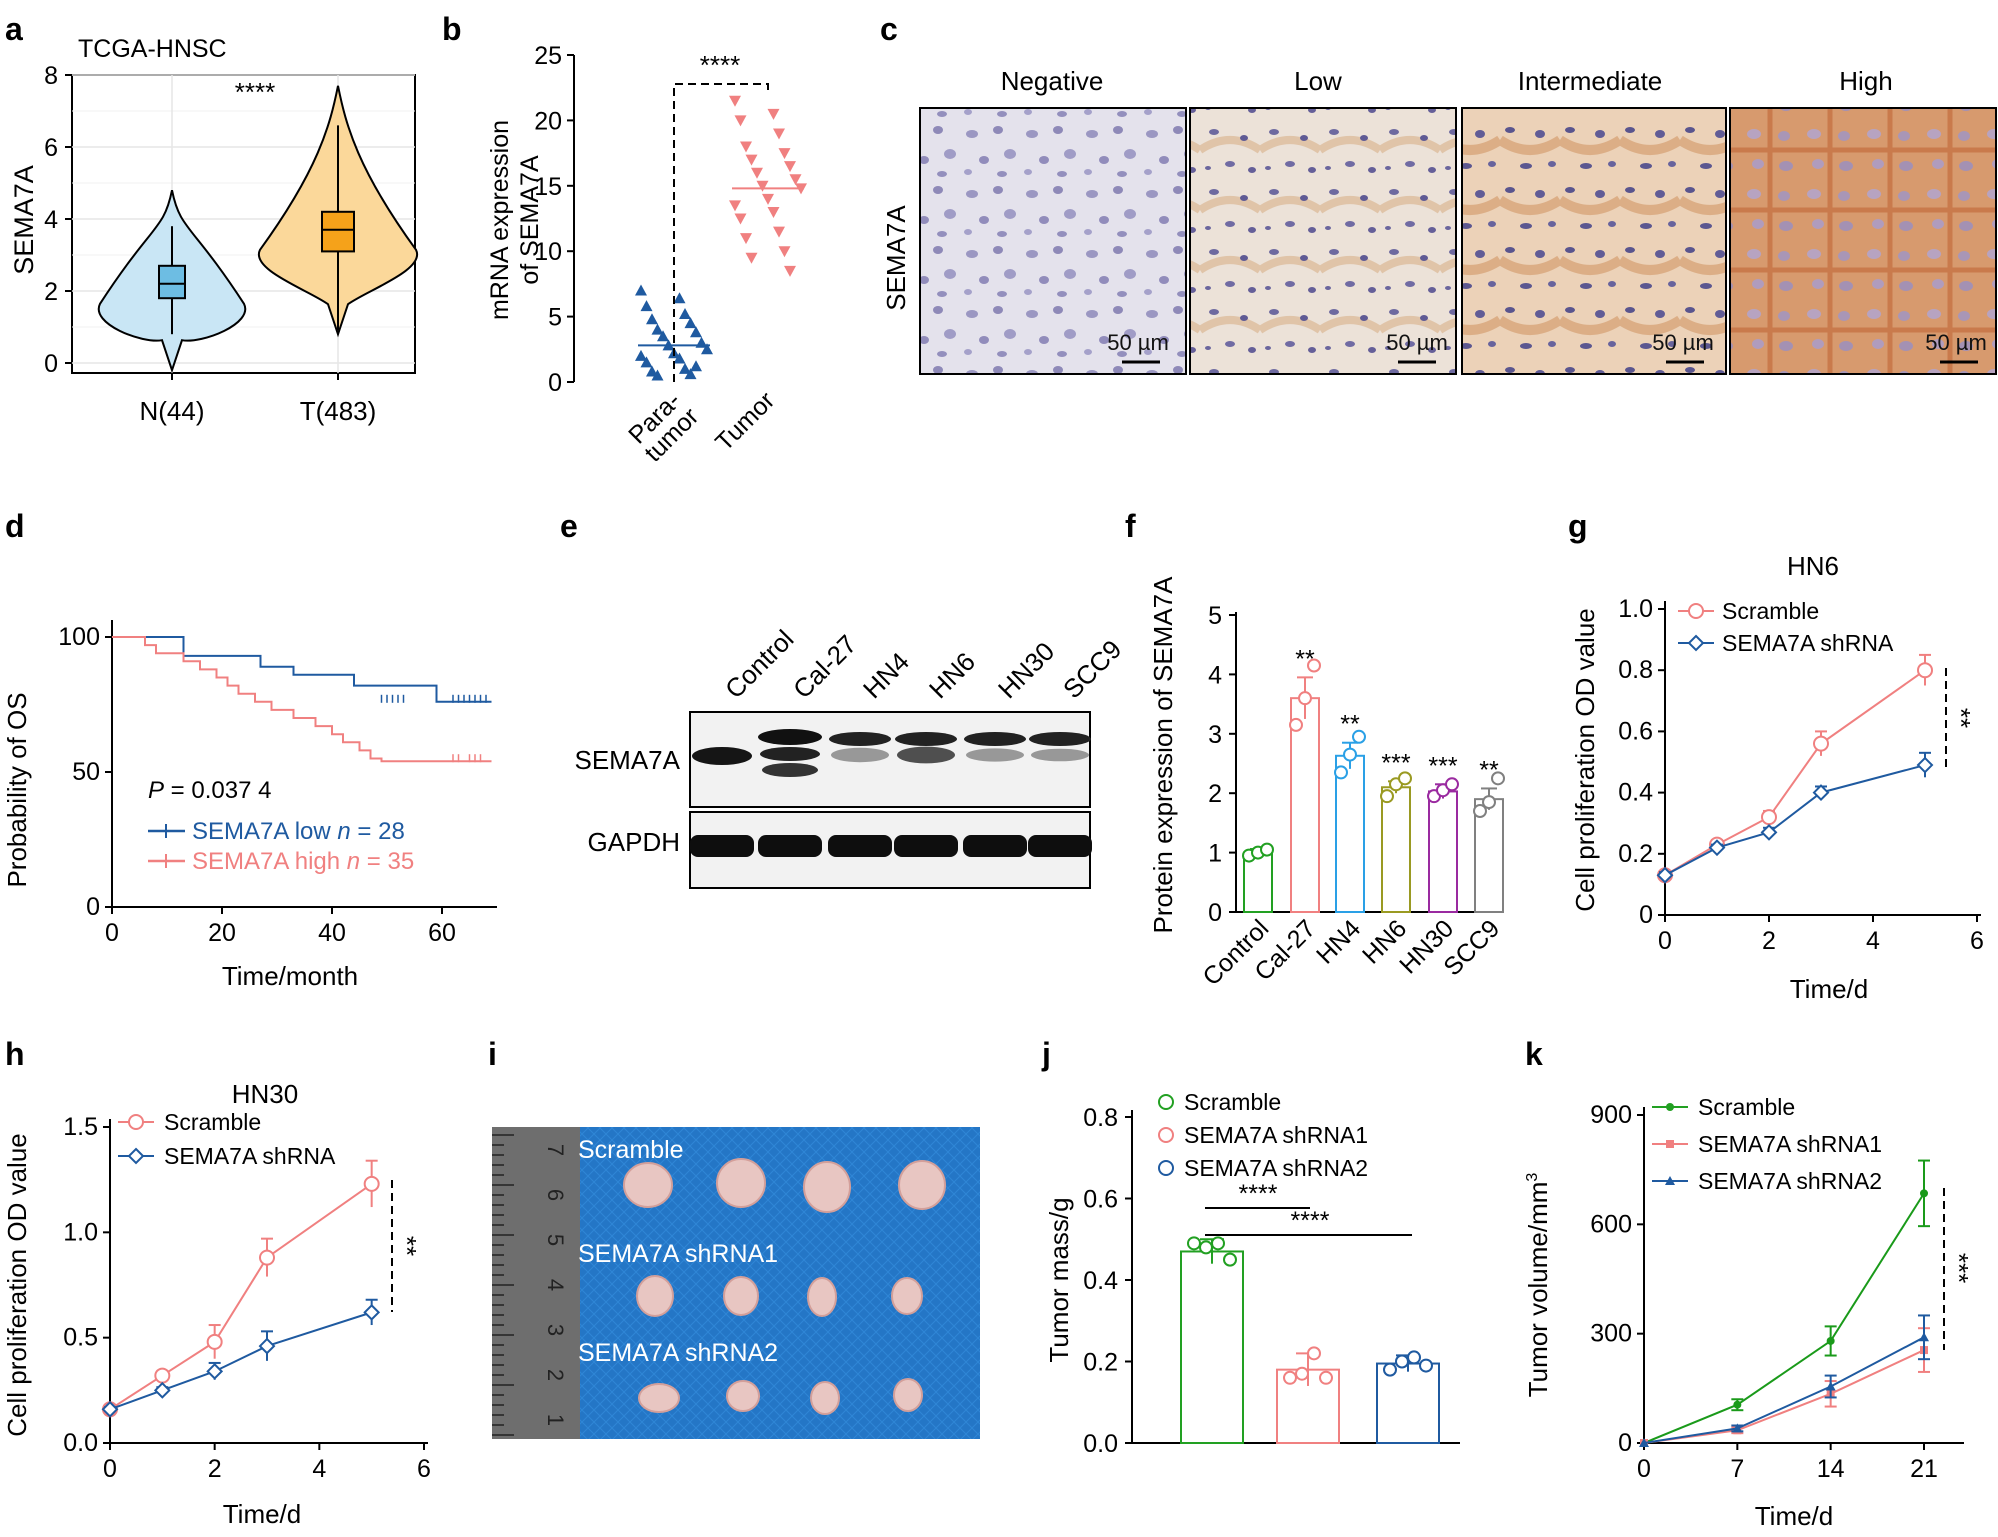  Describe the element at coordinates (1100, 1363) in the screenshot. I see `y-tick-label: 0.2` at that location.